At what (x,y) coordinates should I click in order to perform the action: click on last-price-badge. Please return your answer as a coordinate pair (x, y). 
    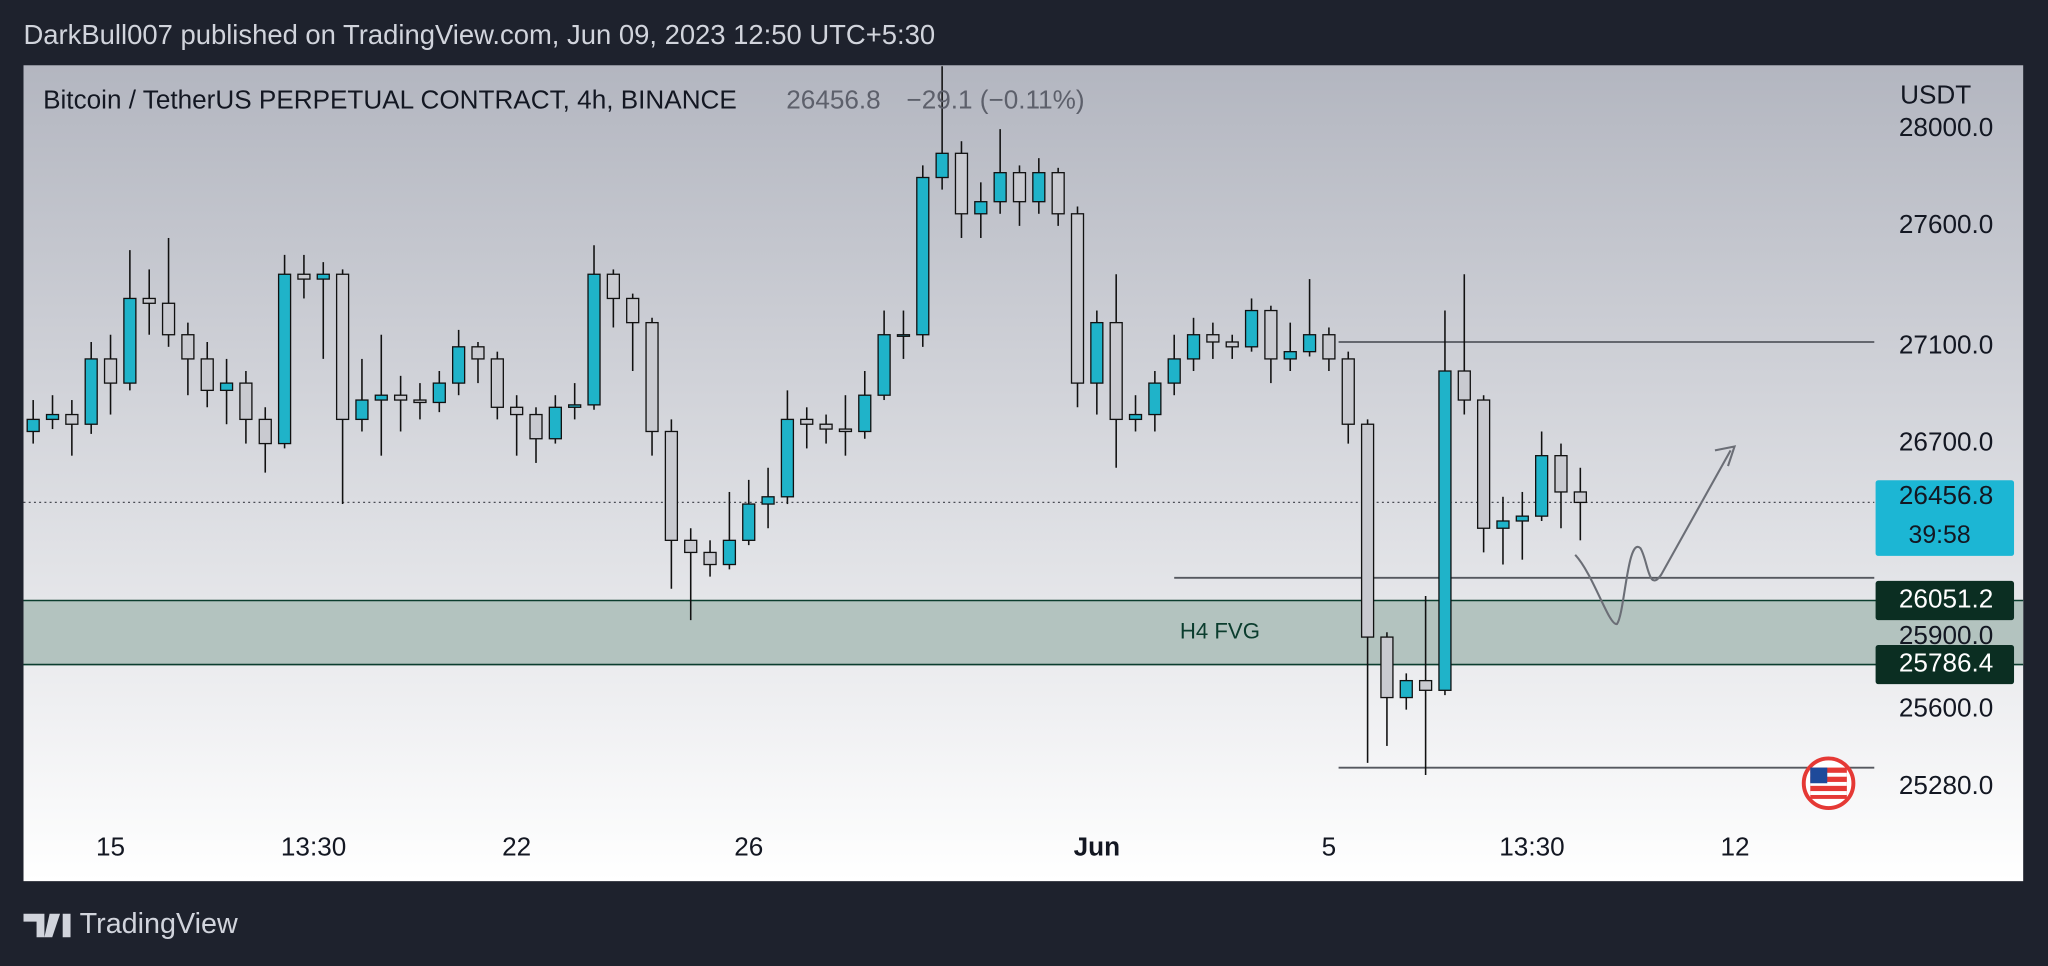
    Looking at the image, I should click on (1945, 518).